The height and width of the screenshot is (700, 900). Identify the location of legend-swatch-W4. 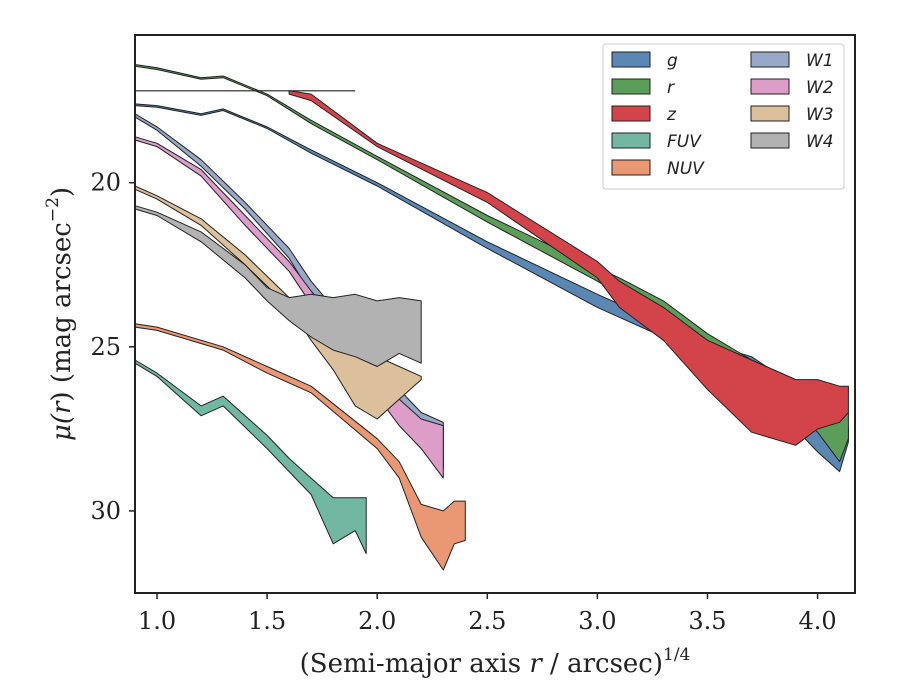
(770, 140).